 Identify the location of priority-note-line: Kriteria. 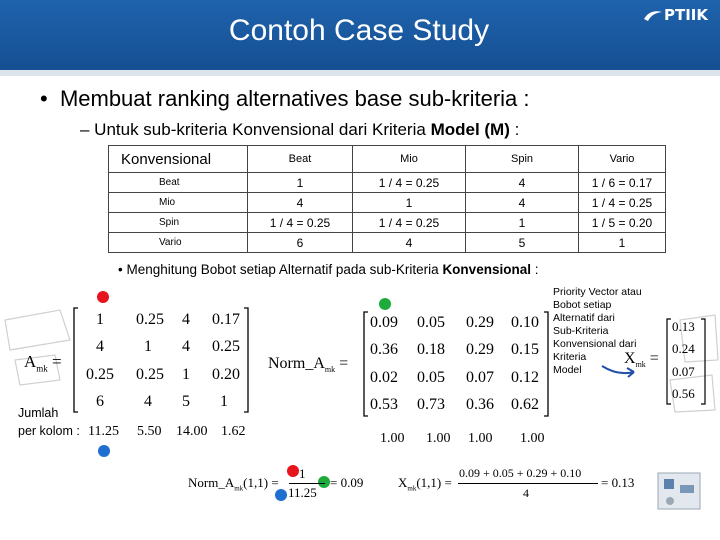
(570, 357).